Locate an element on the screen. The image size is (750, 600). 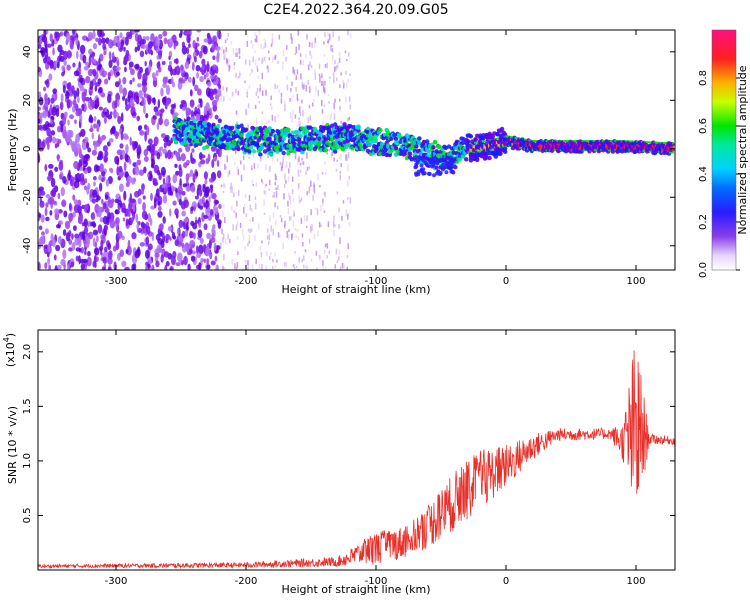
y-tick-label: 0.5 is located at coordinates (27, 516).